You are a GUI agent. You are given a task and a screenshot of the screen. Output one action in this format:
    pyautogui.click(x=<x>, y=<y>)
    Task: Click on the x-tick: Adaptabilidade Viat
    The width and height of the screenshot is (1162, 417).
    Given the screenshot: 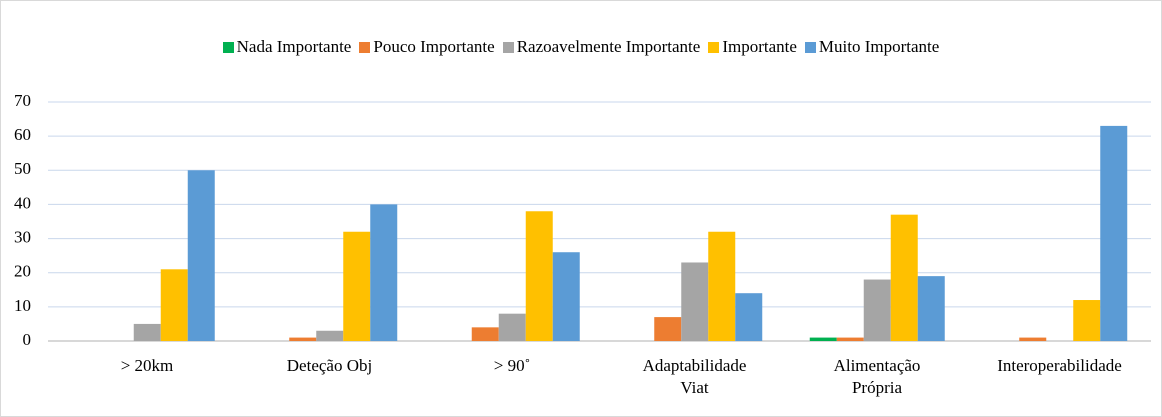 What is the action you would take?
    pyautogui.click(x=695, y=377)
    